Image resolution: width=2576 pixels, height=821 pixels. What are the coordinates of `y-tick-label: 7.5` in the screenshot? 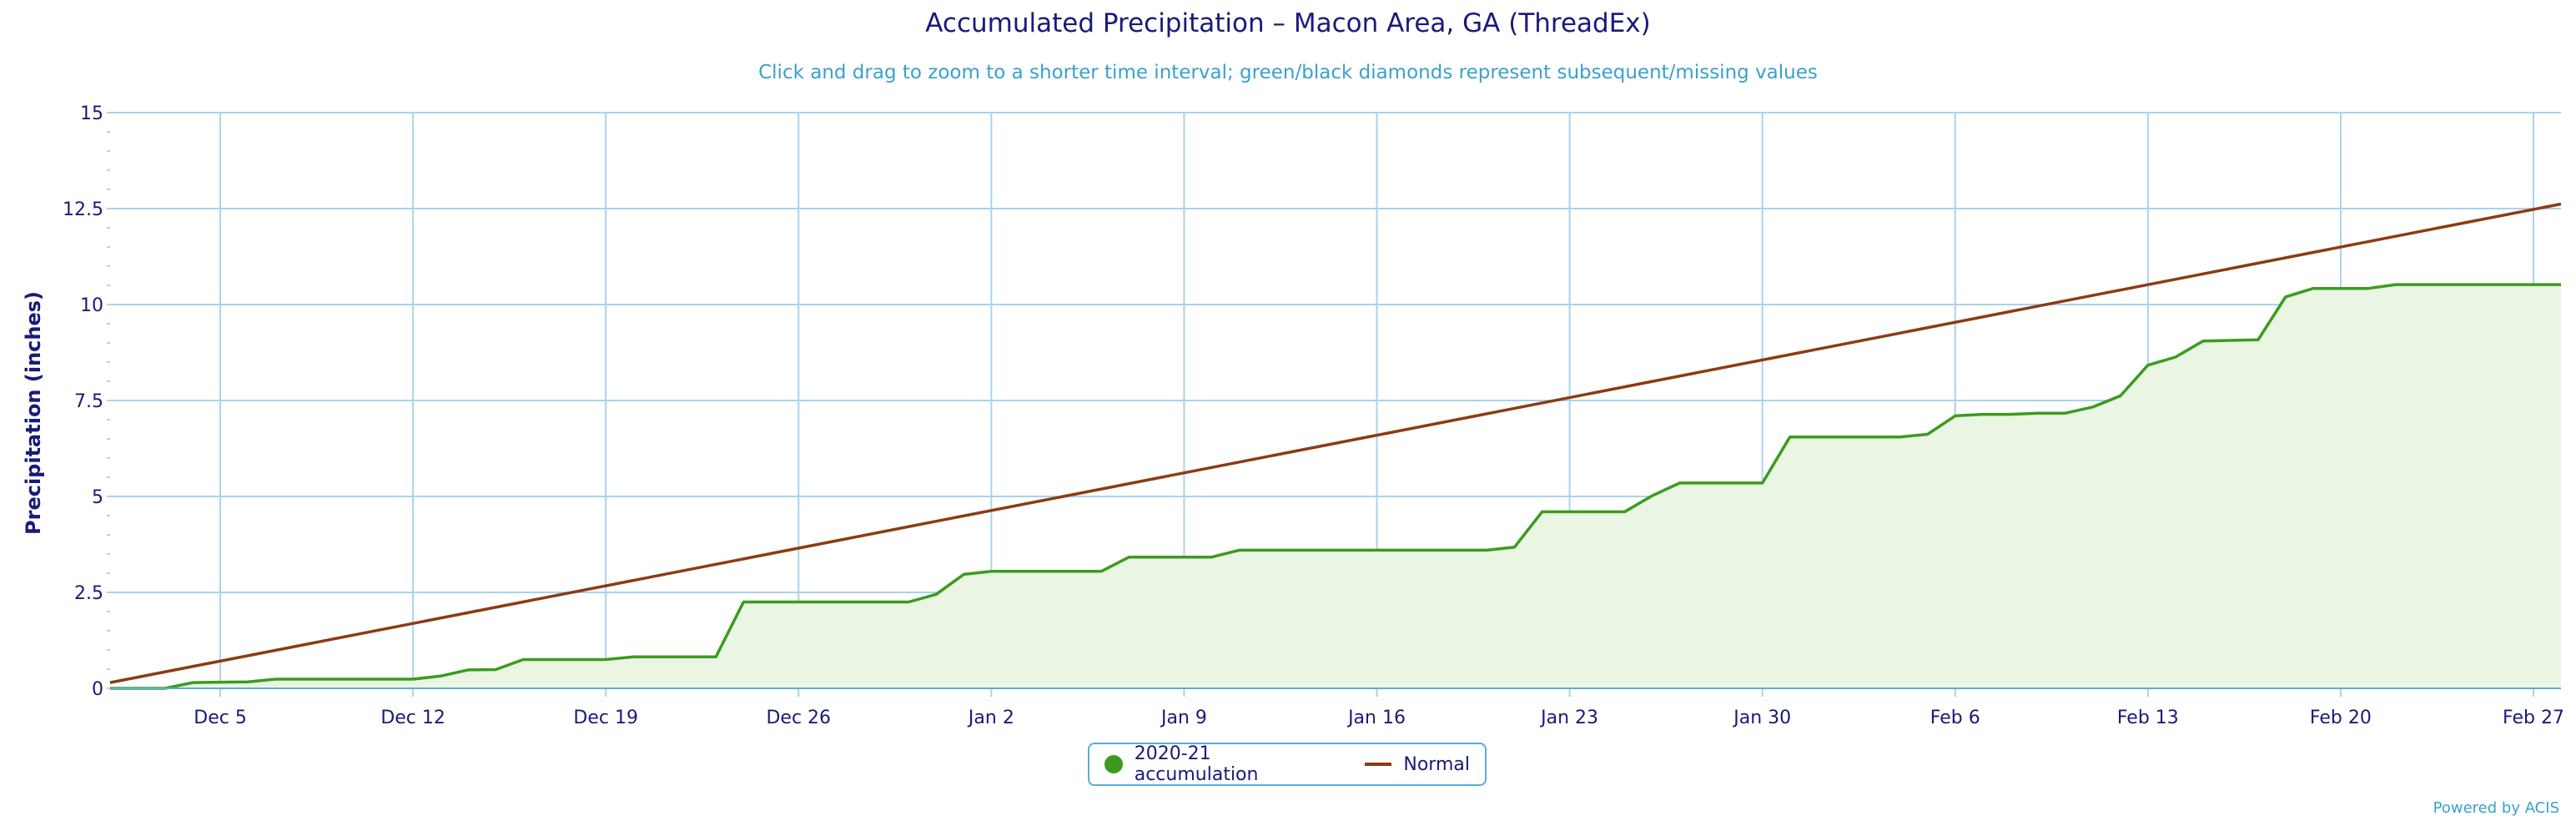 It's located at (88, 402).